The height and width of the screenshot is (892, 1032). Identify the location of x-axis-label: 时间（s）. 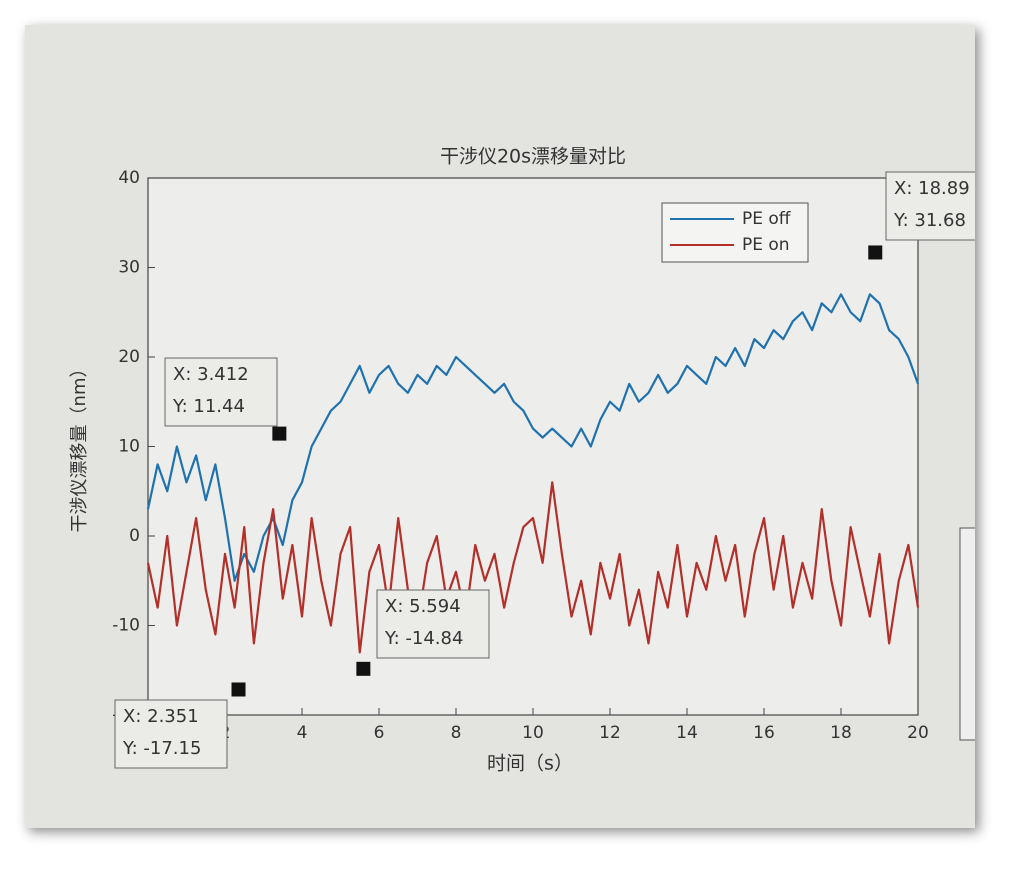
(530, 764).